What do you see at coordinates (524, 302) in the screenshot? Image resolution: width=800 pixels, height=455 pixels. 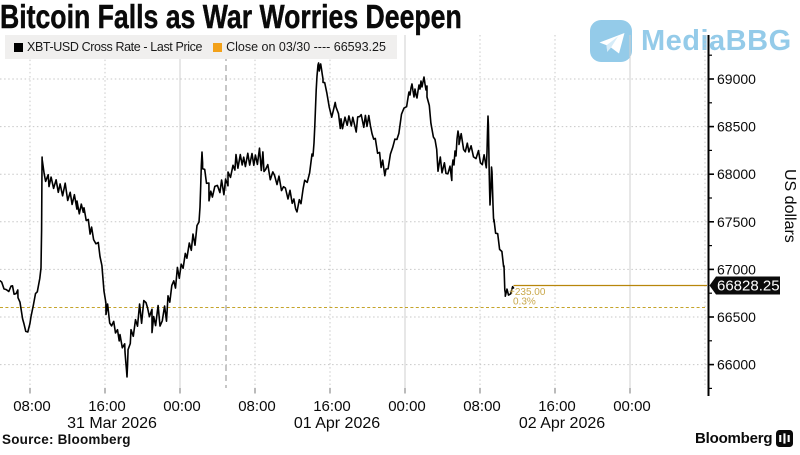 I see `svg-text: 0.3%` at bounding box center [524, 302].